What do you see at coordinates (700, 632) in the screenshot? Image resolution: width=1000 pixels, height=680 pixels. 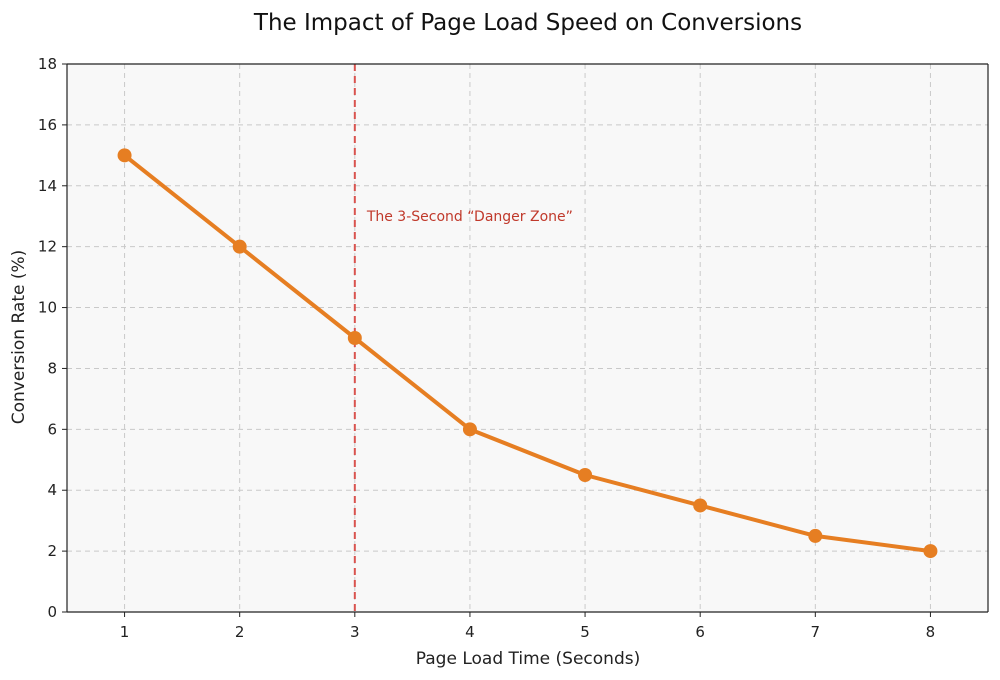 I see `x-tick-label: 6` at bounding box center [700, 632].